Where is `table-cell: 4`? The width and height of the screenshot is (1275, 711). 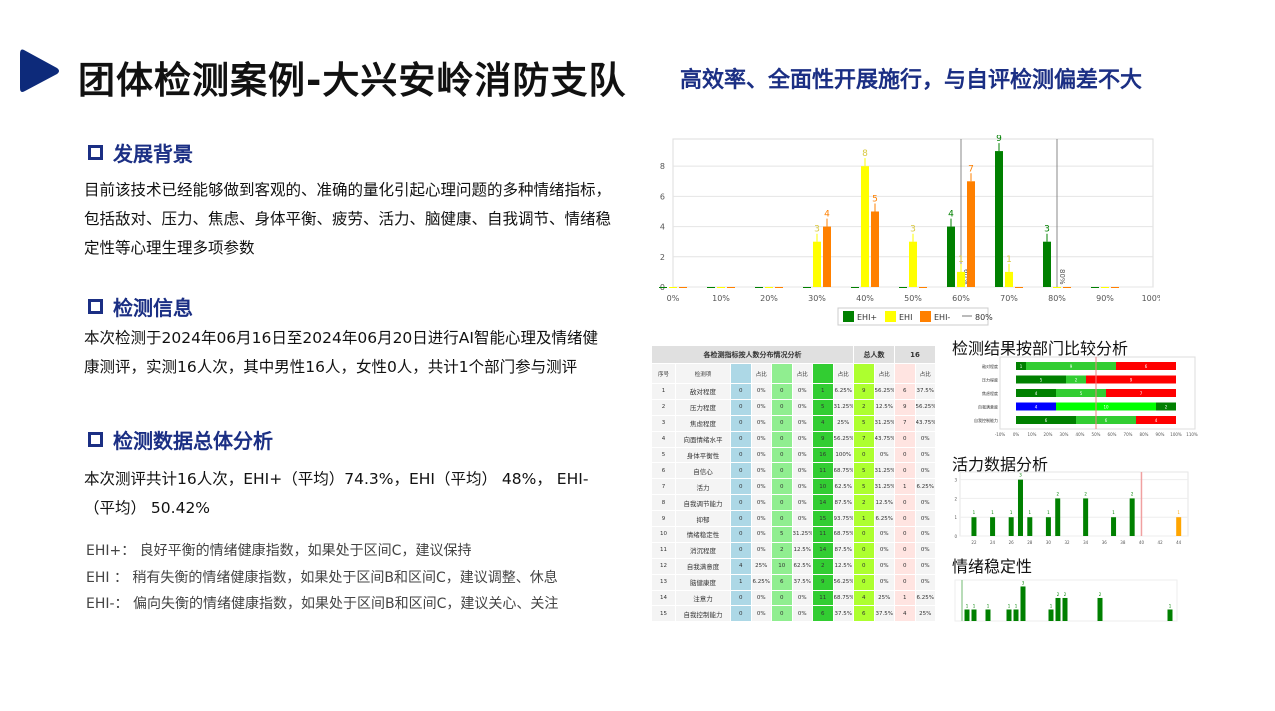
table-cell: 4 is located at coordinates (864, 598).